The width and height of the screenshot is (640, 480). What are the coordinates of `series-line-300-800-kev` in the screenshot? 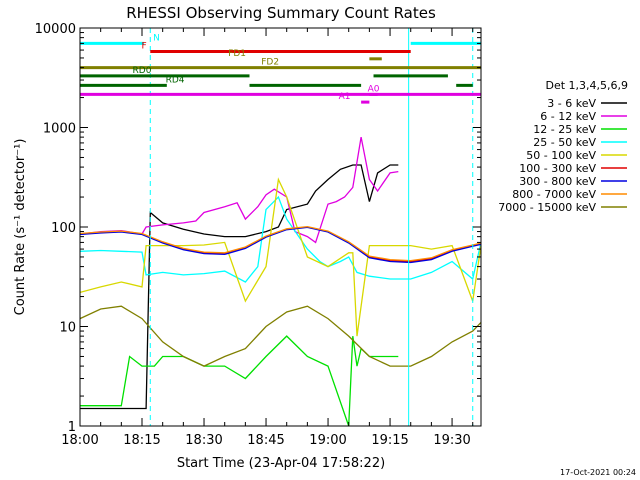 It's located at (280, 245).